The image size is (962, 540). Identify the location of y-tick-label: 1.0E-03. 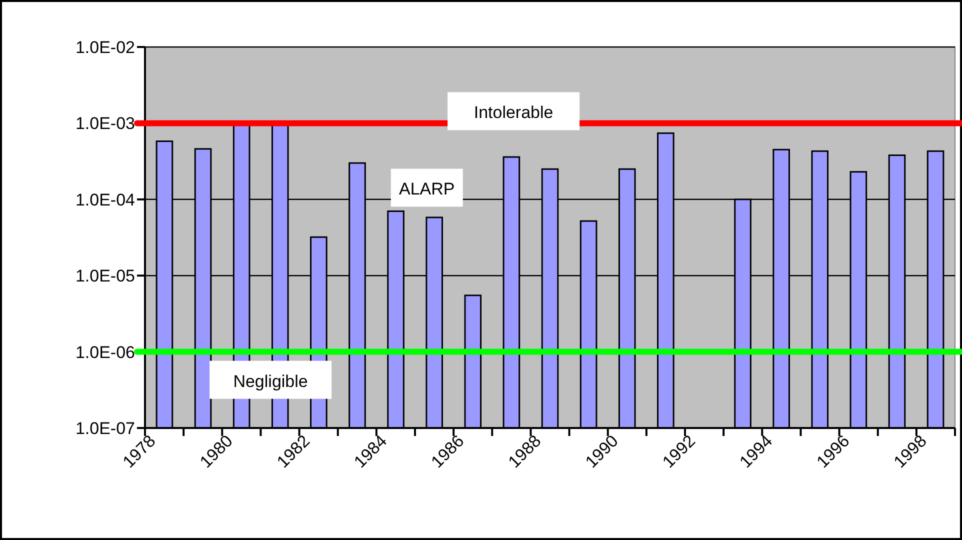
(105, 124).